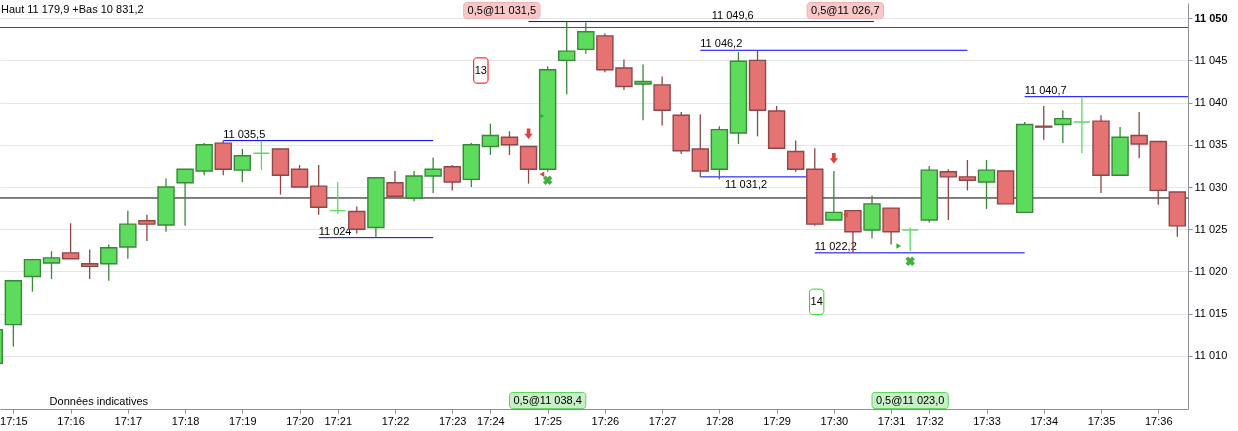  I want to click on y-tick-label: 11 020, so click(1211, 270).